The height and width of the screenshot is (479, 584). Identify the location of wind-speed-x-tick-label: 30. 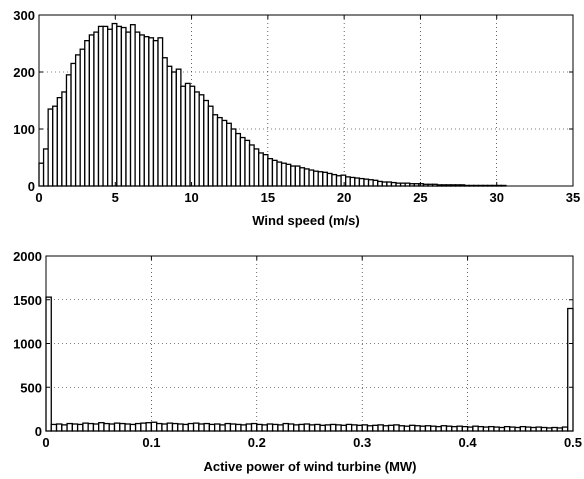
(496, 197).